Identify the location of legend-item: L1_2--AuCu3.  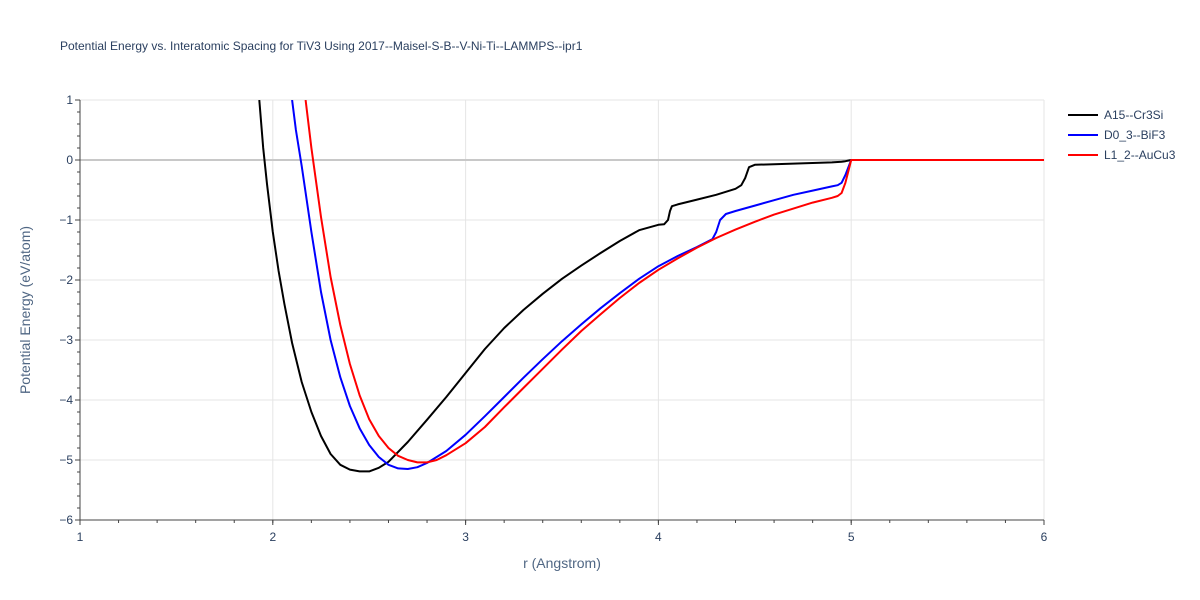
(1122, 155).